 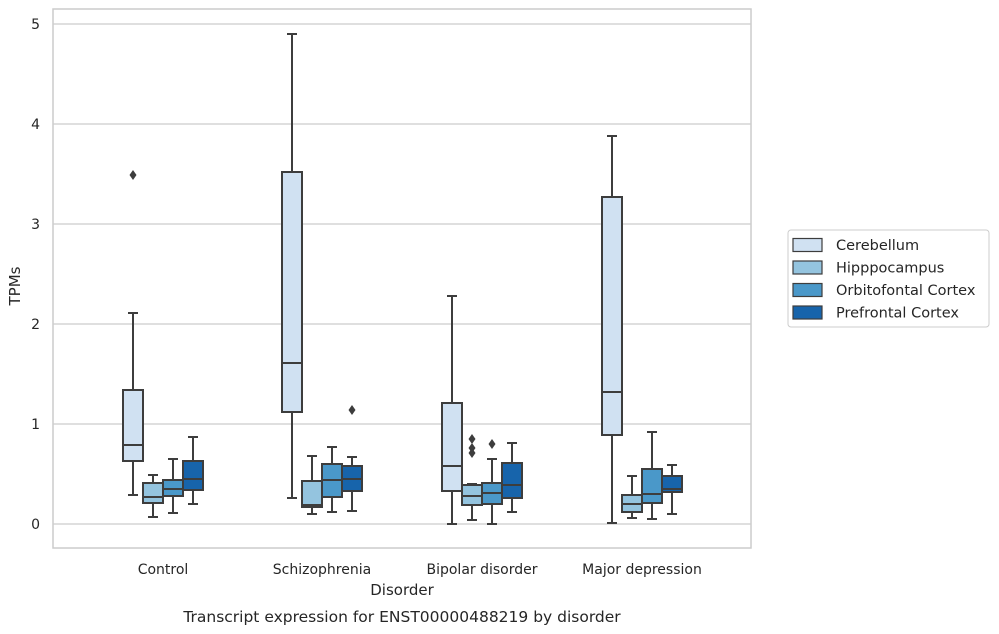 What do you see at coordinates (906, 291) in the screenshot?
I see `legend-label: Orbitofontal Cortex` at bounding box center [906, 291].